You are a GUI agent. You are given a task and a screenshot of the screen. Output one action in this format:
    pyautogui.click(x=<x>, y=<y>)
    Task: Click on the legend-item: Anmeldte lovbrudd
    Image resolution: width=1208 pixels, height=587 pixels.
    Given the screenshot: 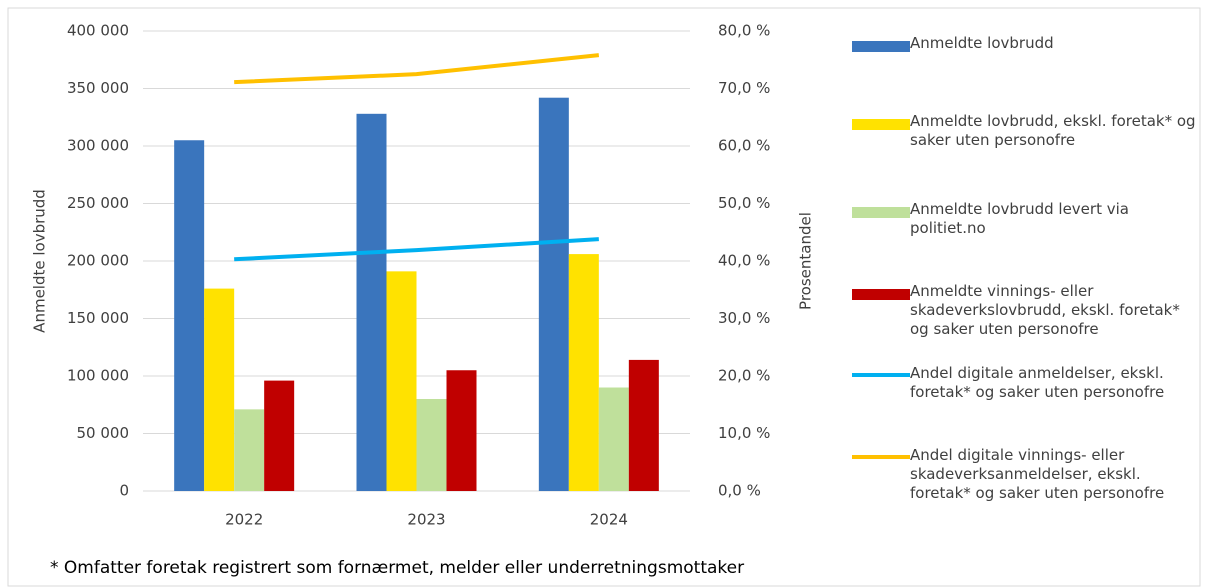 What is the action you would take?
    pyautogui.click(x=1026, y=43)
    